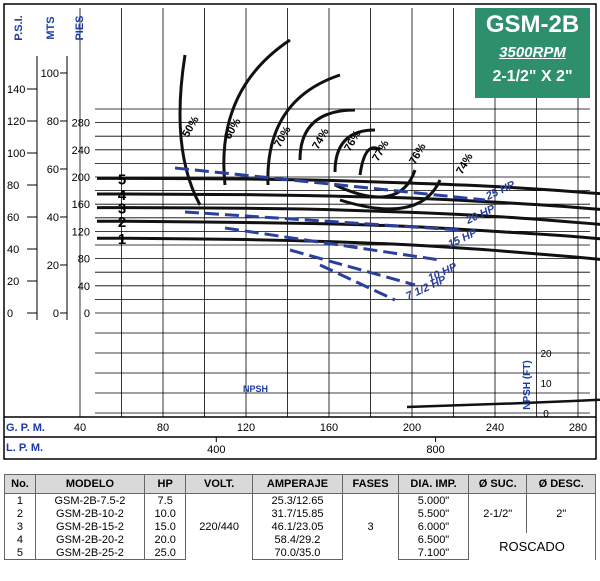 This screenshot has width=600, height=581. What do you see at coordinates (165, 539) in the screenshot?
I see `cell-hp: 20.0` at bounding box center [165, 539].